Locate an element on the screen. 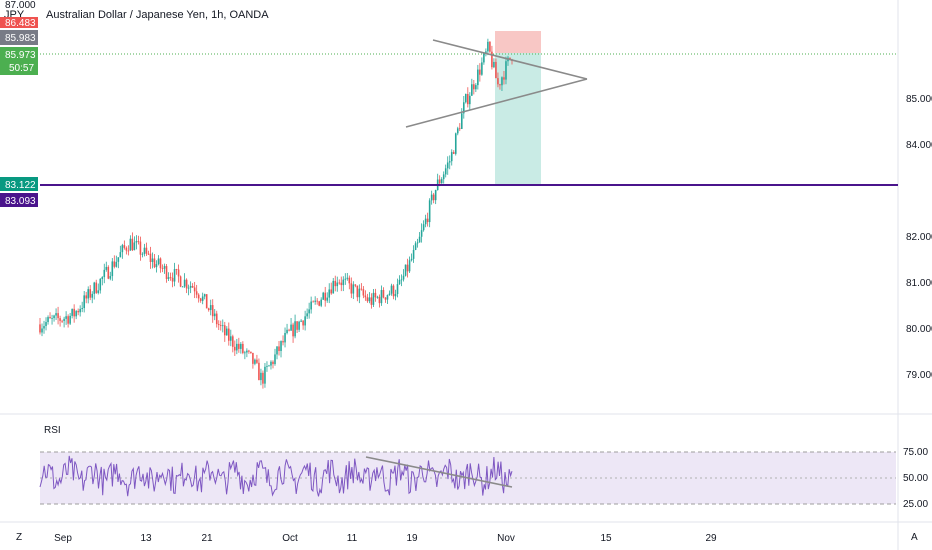  stop-loss-zone is located at coordinates (518, 42).